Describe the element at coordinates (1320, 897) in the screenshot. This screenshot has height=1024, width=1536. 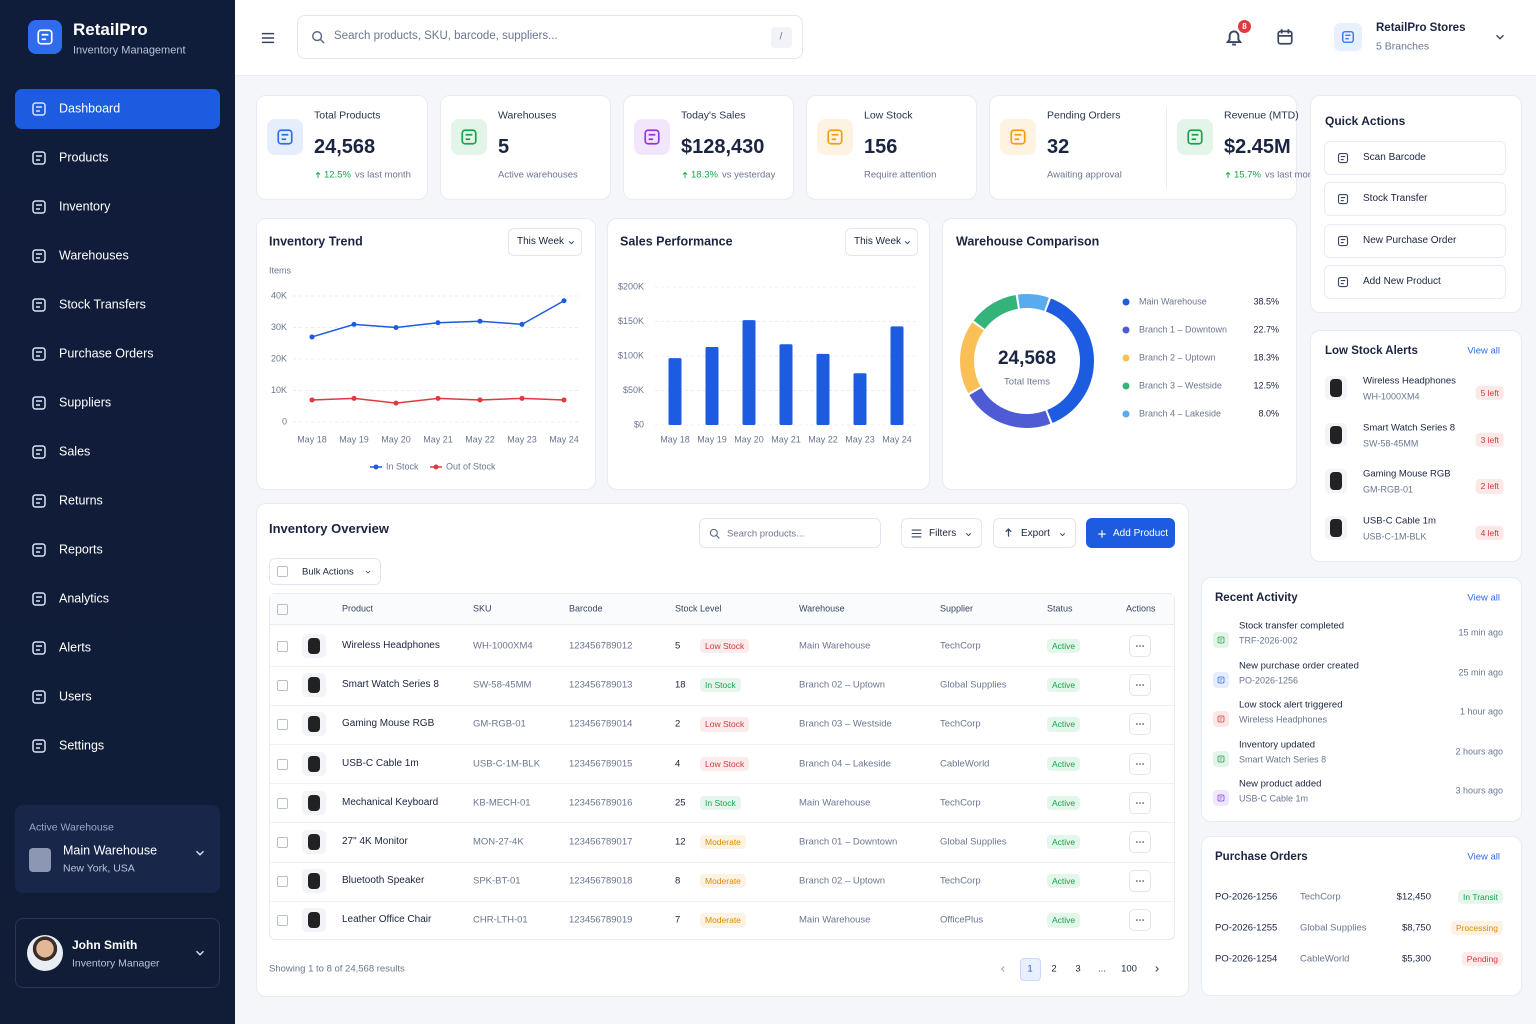
I see `order-supplier: TechCorp` at that location.